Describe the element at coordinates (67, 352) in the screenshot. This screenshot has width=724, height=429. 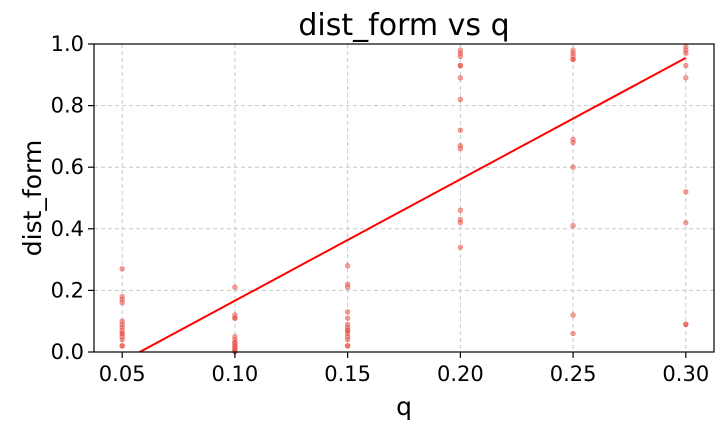
I see `y-tick-label: 0.0` at that location.